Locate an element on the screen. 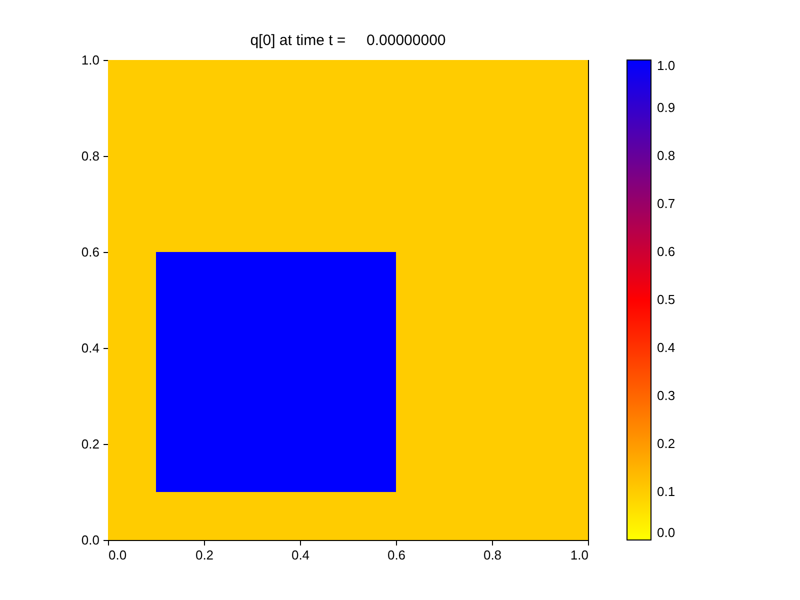  y-tick-label: 0.2 is located at coordinates (90, 444).